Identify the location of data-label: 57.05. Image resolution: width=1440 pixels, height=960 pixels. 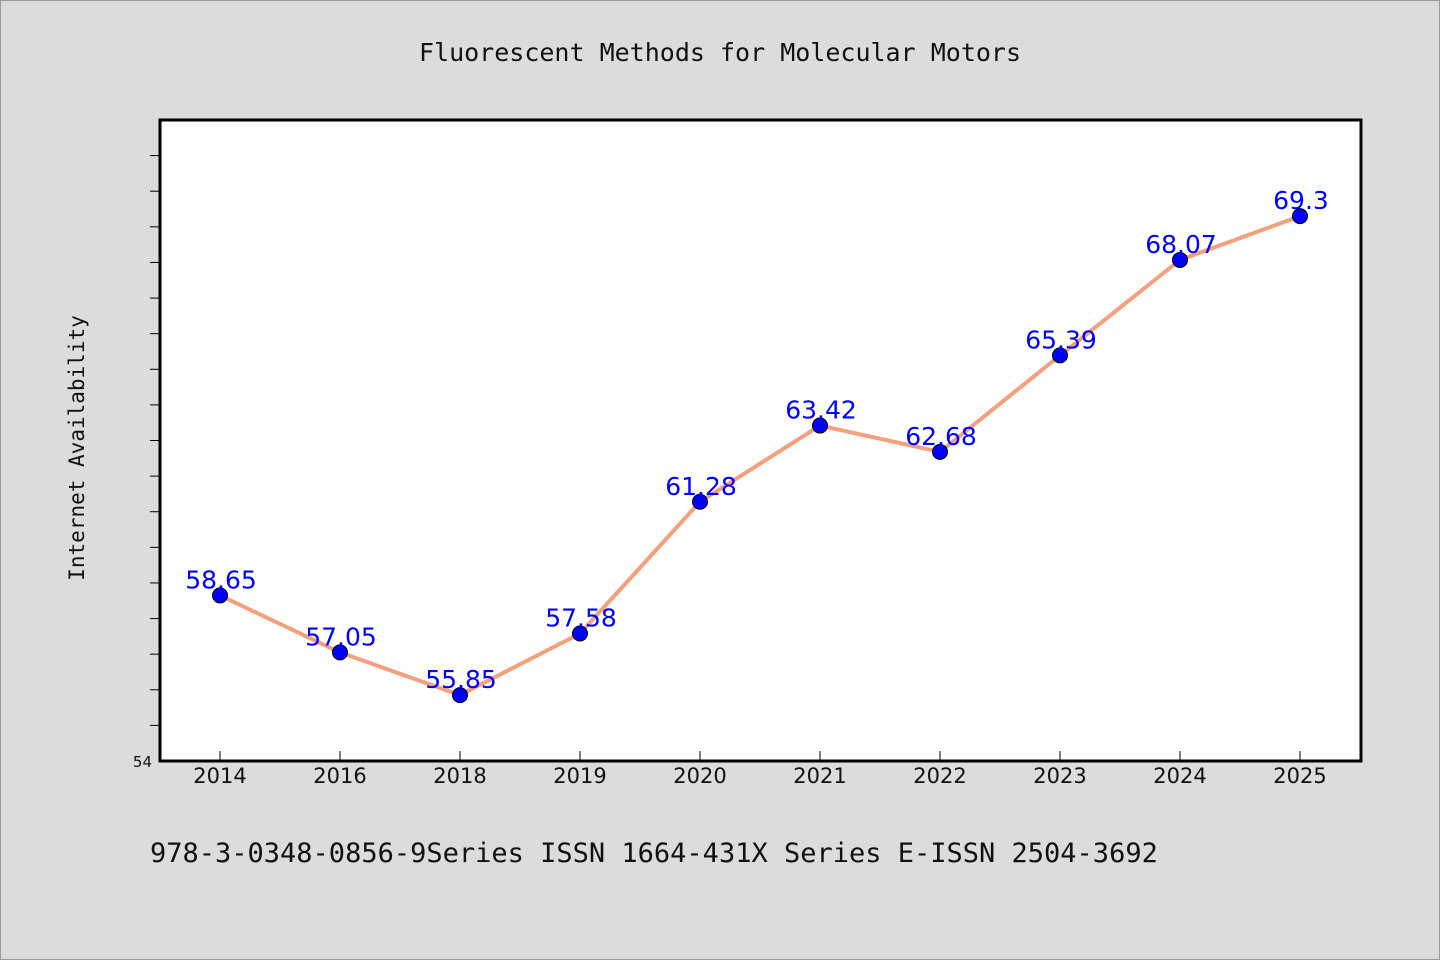
(341, 636).